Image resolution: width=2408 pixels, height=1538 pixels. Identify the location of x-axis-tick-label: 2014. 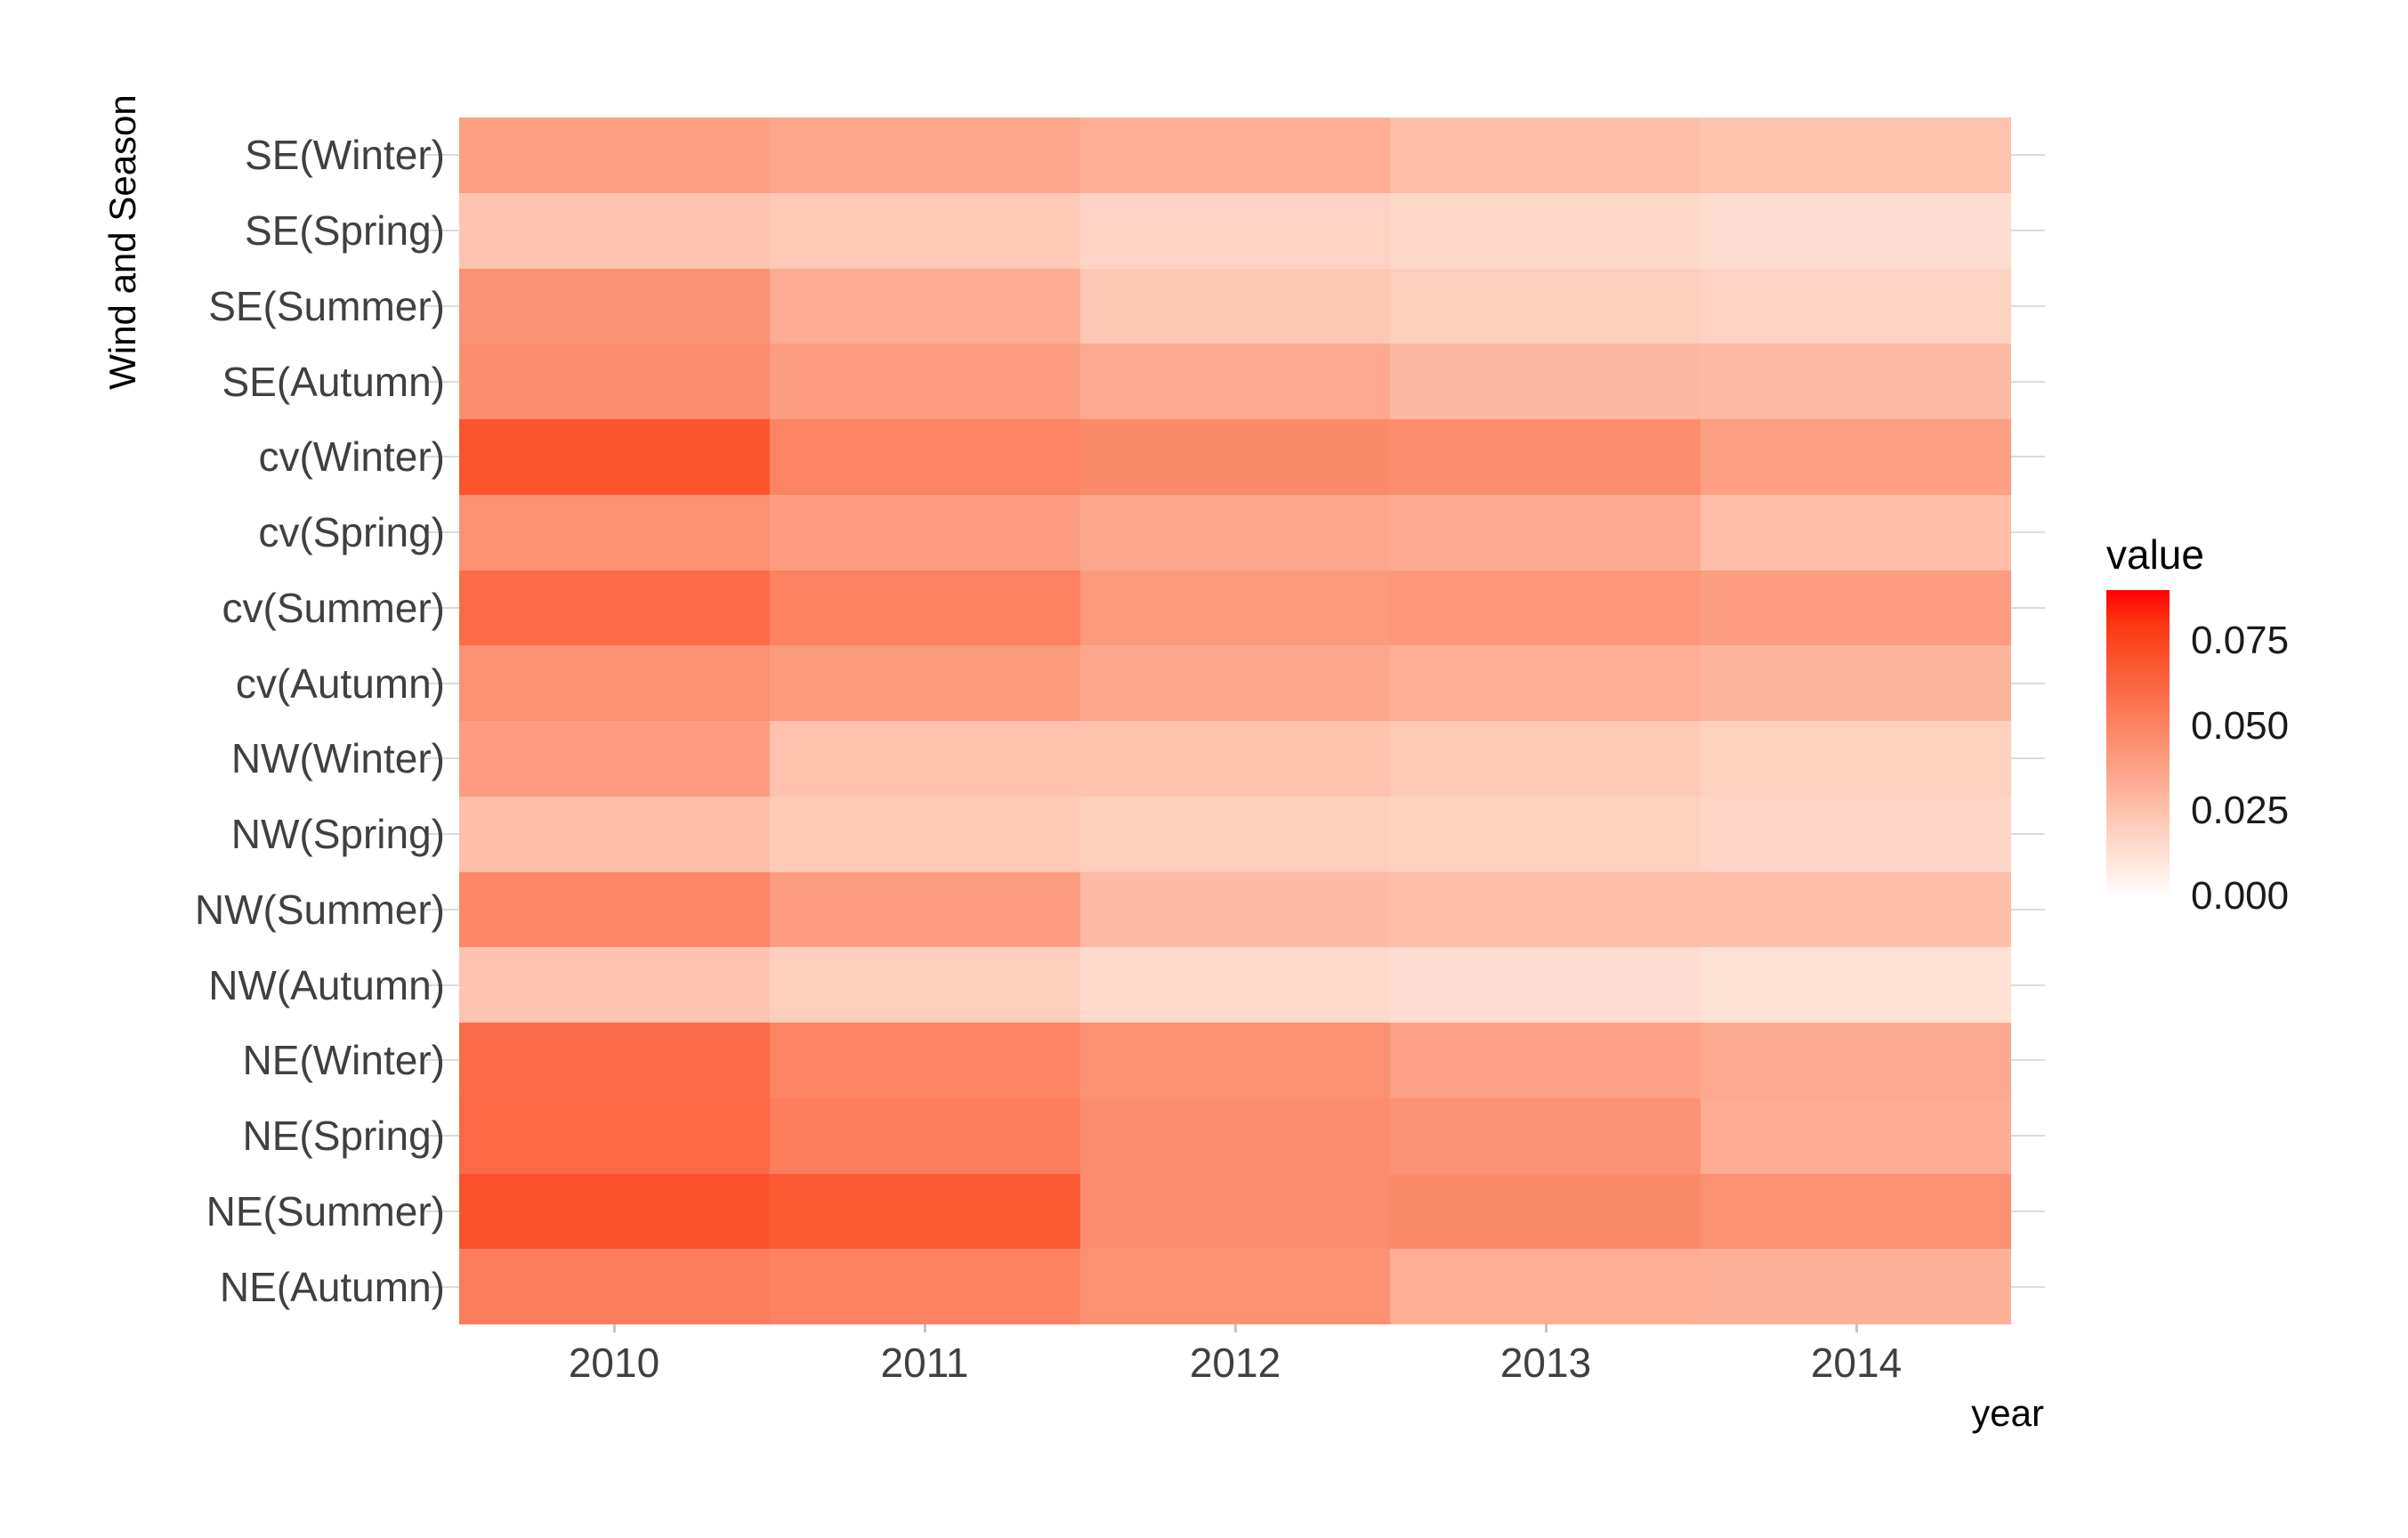
(1857, 1363).